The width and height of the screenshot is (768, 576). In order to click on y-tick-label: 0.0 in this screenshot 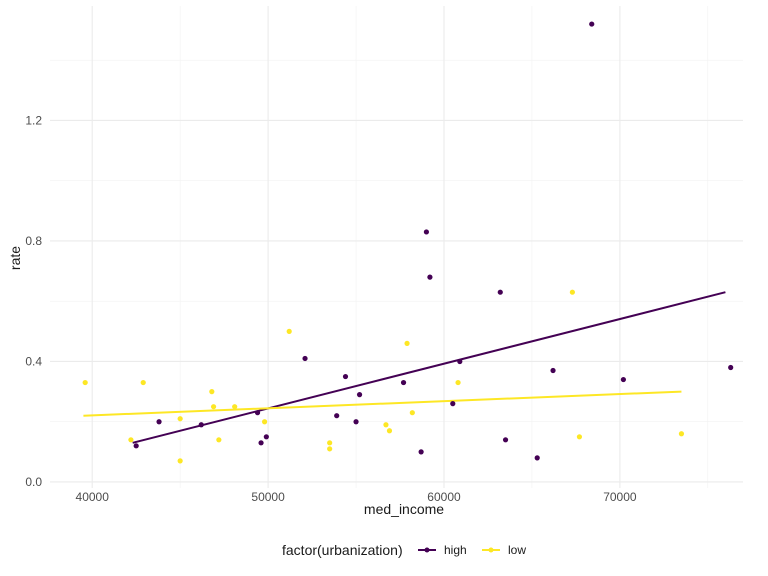, I will do `click(33, 482)`.